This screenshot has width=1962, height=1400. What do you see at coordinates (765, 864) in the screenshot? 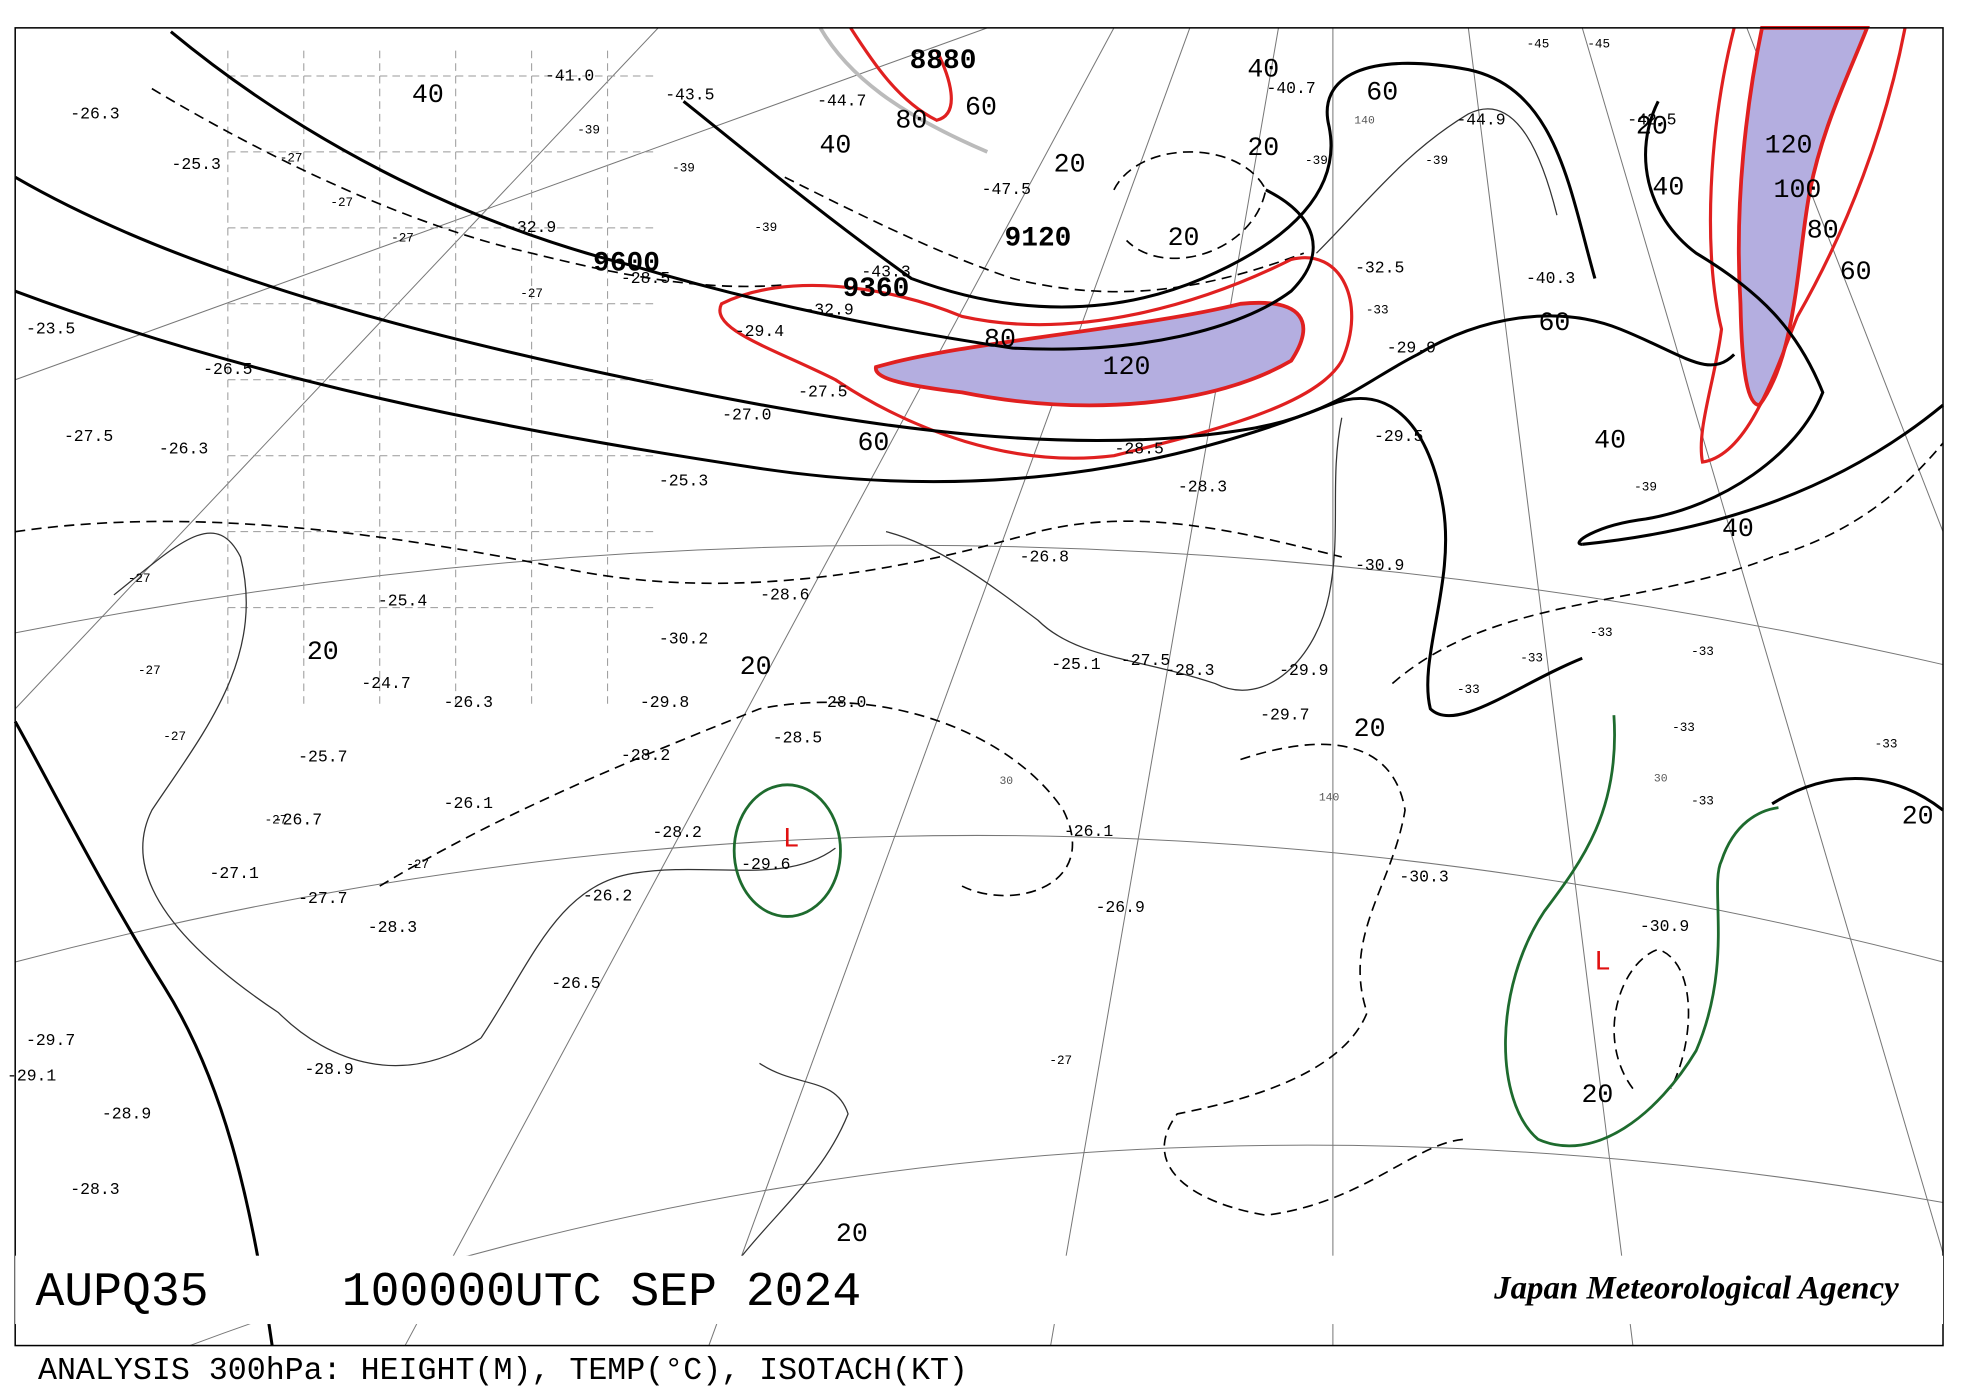
I see `station-temperature: -29.6` at bounding box center [765, 864].